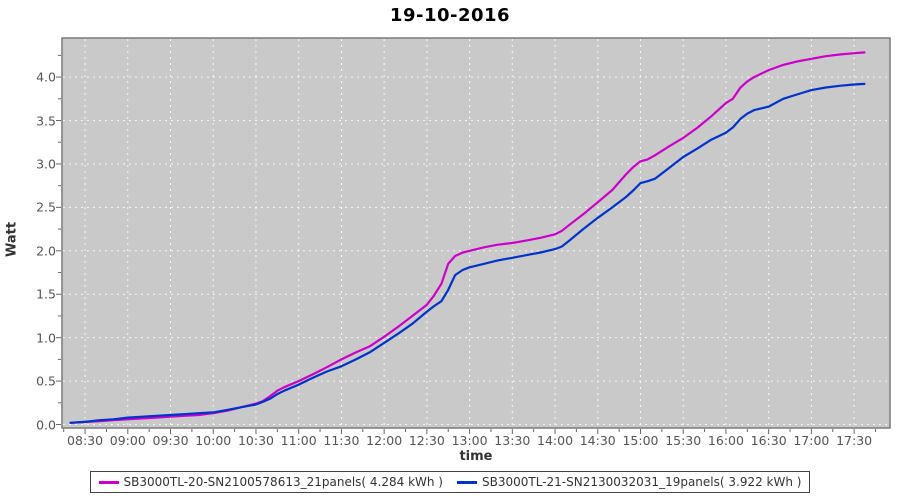 This screenshot has width=900, height=500. I want to click on y-tick-label: 3.5, so click(46, 121).